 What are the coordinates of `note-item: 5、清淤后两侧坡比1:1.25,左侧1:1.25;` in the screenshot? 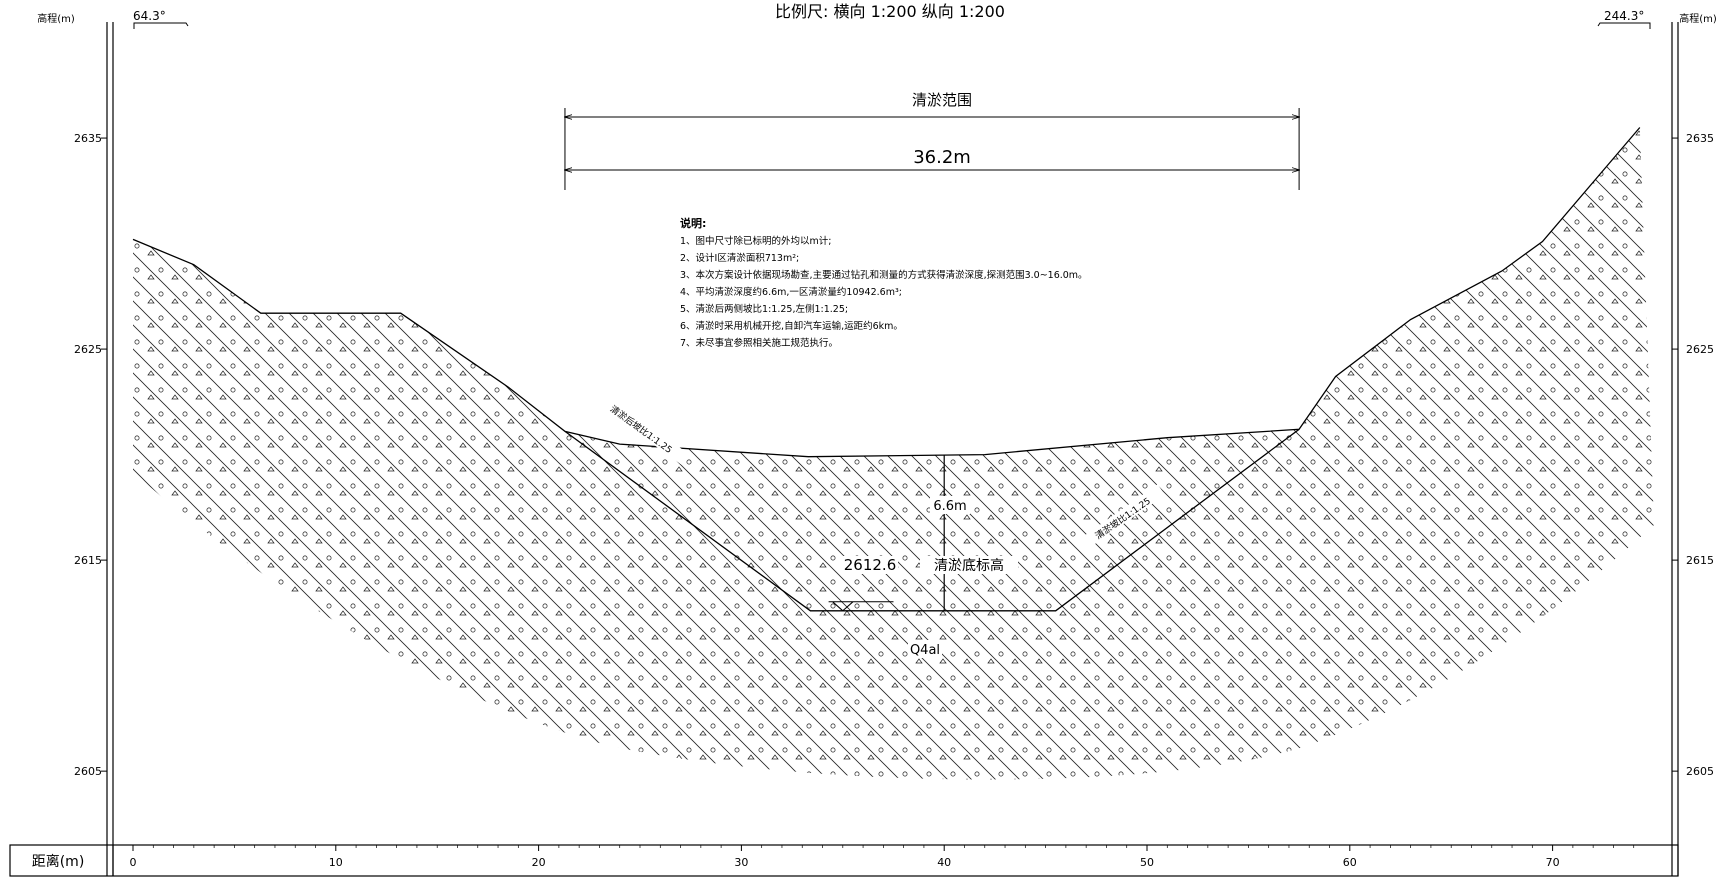 It's located at (764, 309).